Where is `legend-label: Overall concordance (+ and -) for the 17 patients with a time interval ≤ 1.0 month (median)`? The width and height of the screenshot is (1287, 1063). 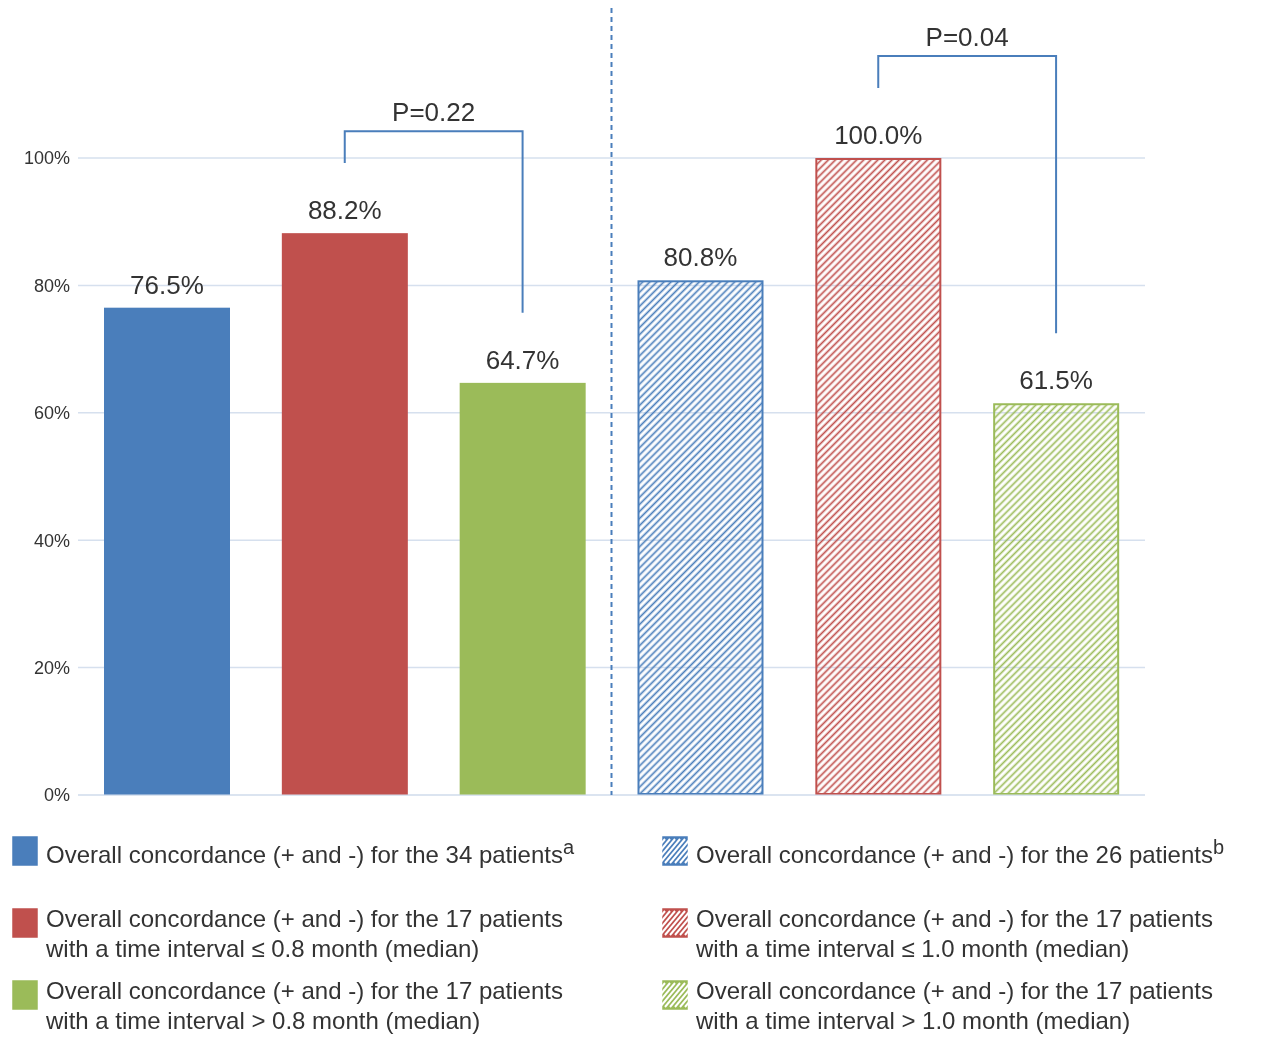 legend-label: Overall concordance (+ and -) for the 17 patients with a time interval ≤ 1.0 month (median) is located at coordinates (955, 934).